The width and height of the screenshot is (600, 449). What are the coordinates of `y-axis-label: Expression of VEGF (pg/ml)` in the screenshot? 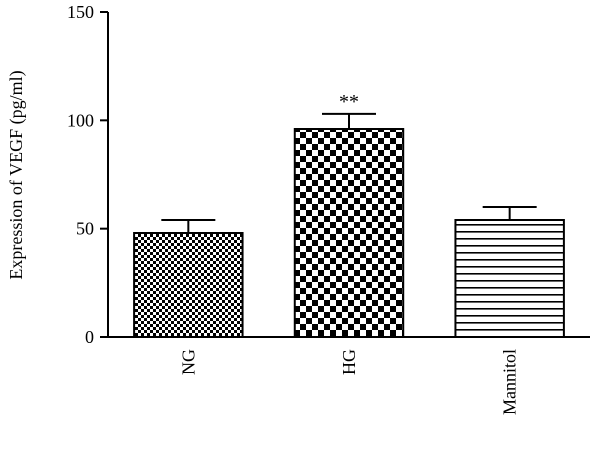 It's located at (16, 174).